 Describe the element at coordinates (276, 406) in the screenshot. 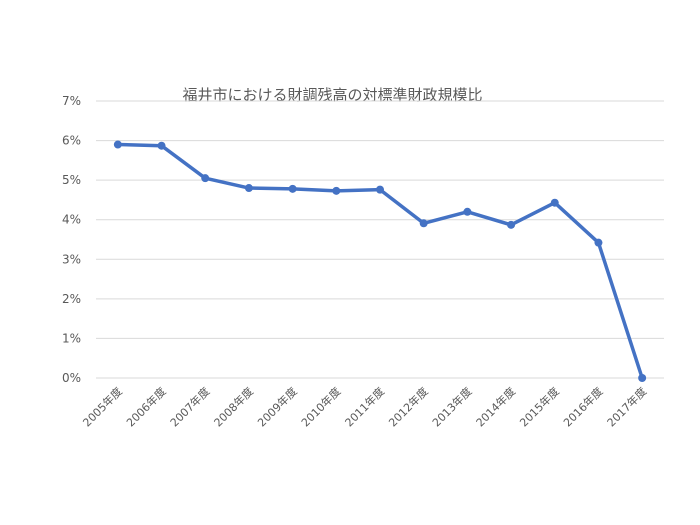

I see `x-tick-label: 2009年度` at that location.